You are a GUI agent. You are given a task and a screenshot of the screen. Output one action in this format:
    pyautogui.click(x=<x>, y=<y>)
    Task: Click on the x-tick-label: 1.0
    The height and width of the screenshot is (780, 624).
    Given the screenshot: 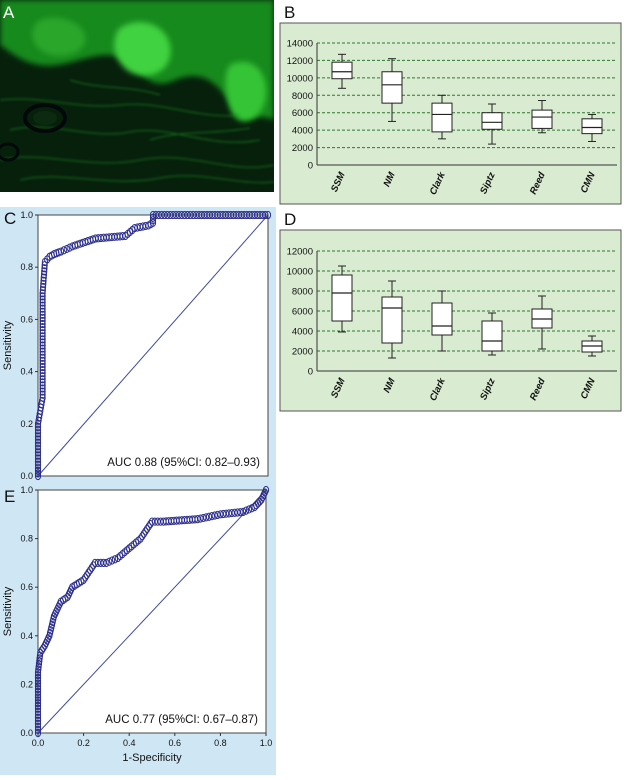 What is the action you would take?
    pyautogui.click(x=266, y=743)
    